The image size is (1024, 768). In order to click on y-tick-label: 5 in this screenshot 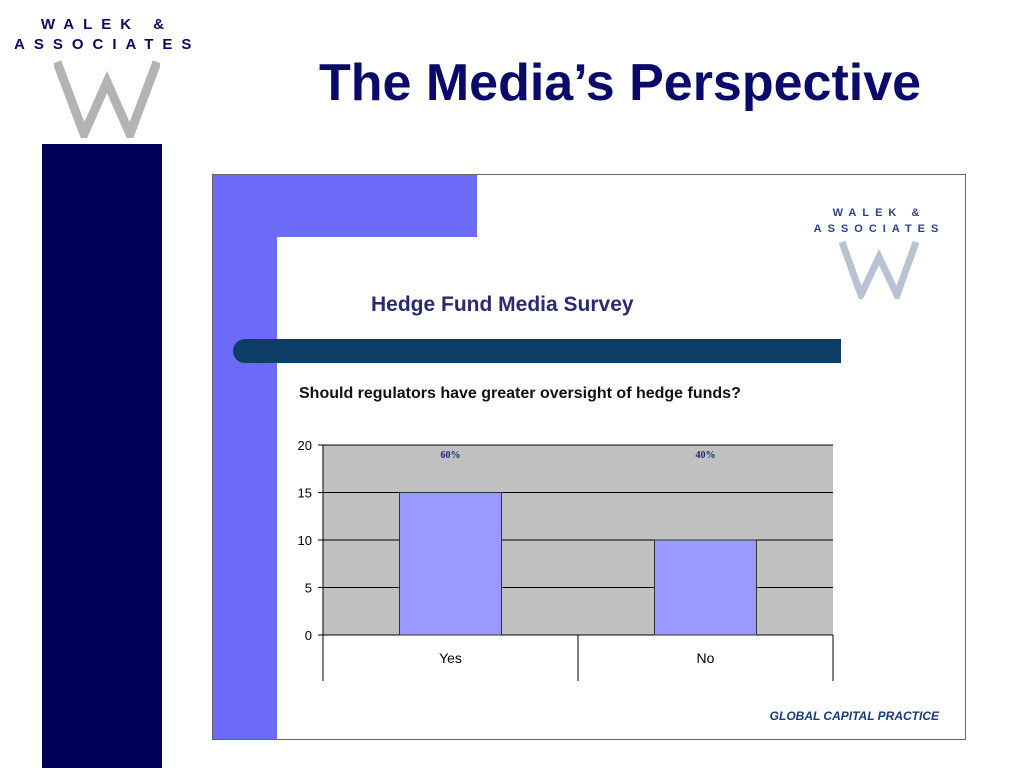, I will do `click(308, 588)`.